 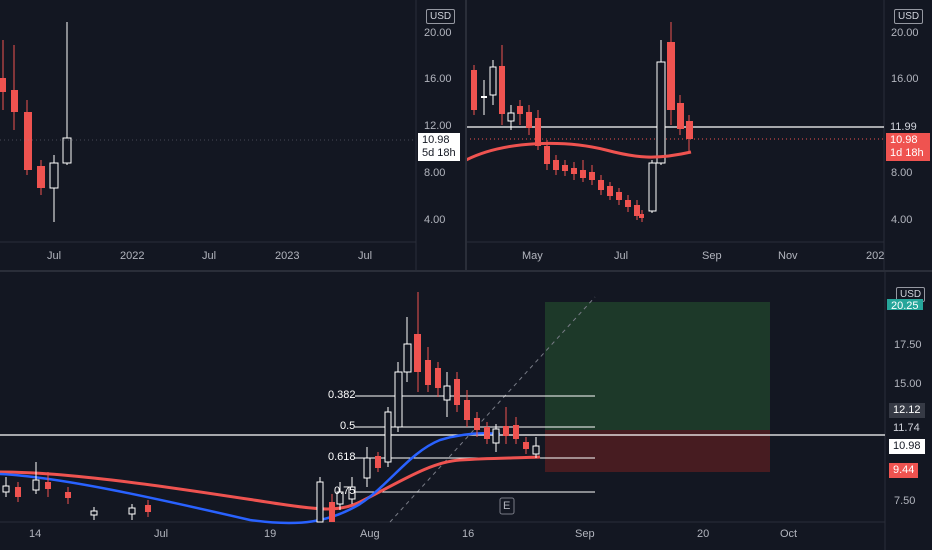 I want to click on x-tick: 202, so click(x=875, y=256).